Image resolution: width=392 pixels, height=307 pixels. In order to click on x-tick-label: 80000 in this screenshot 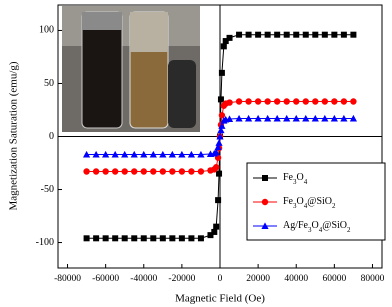, I will do `click(373, 279)`.